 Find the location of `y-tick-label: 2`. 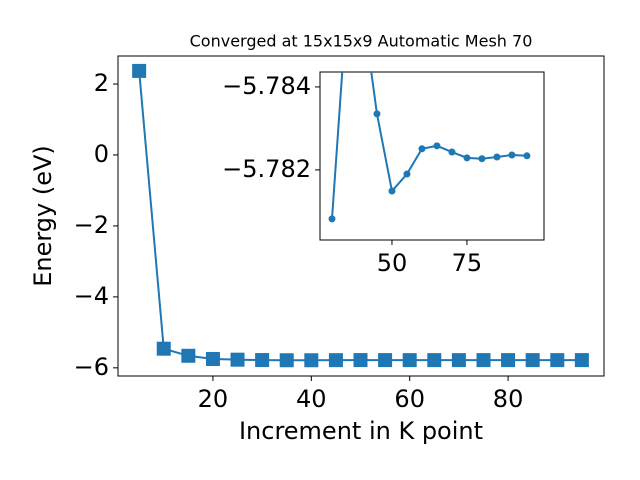

y-tick-label: 2 is located at coordinates (101, 83).